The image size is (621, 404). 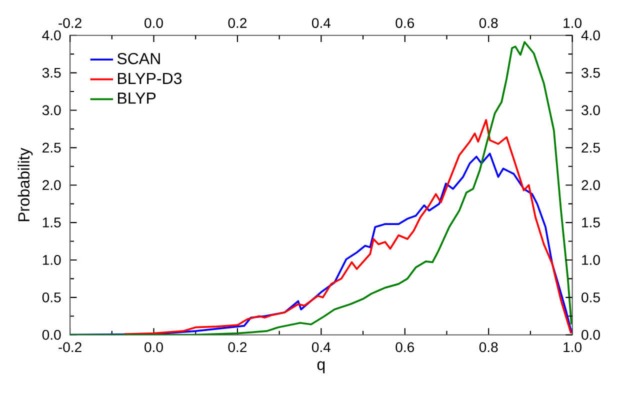 What do you see at coordinates (51, 73) in the screenshot?
I see `y-tick-label: 3.5` at bounding box center [51, 73].